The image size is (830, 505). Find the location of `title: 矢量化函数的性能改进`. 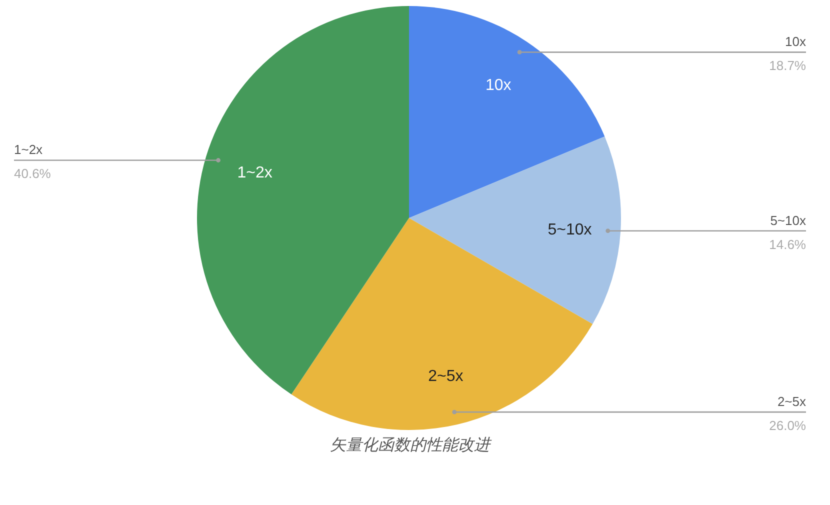

title: 矢量化函数的性能改进 is located at coordinates (410, 445).